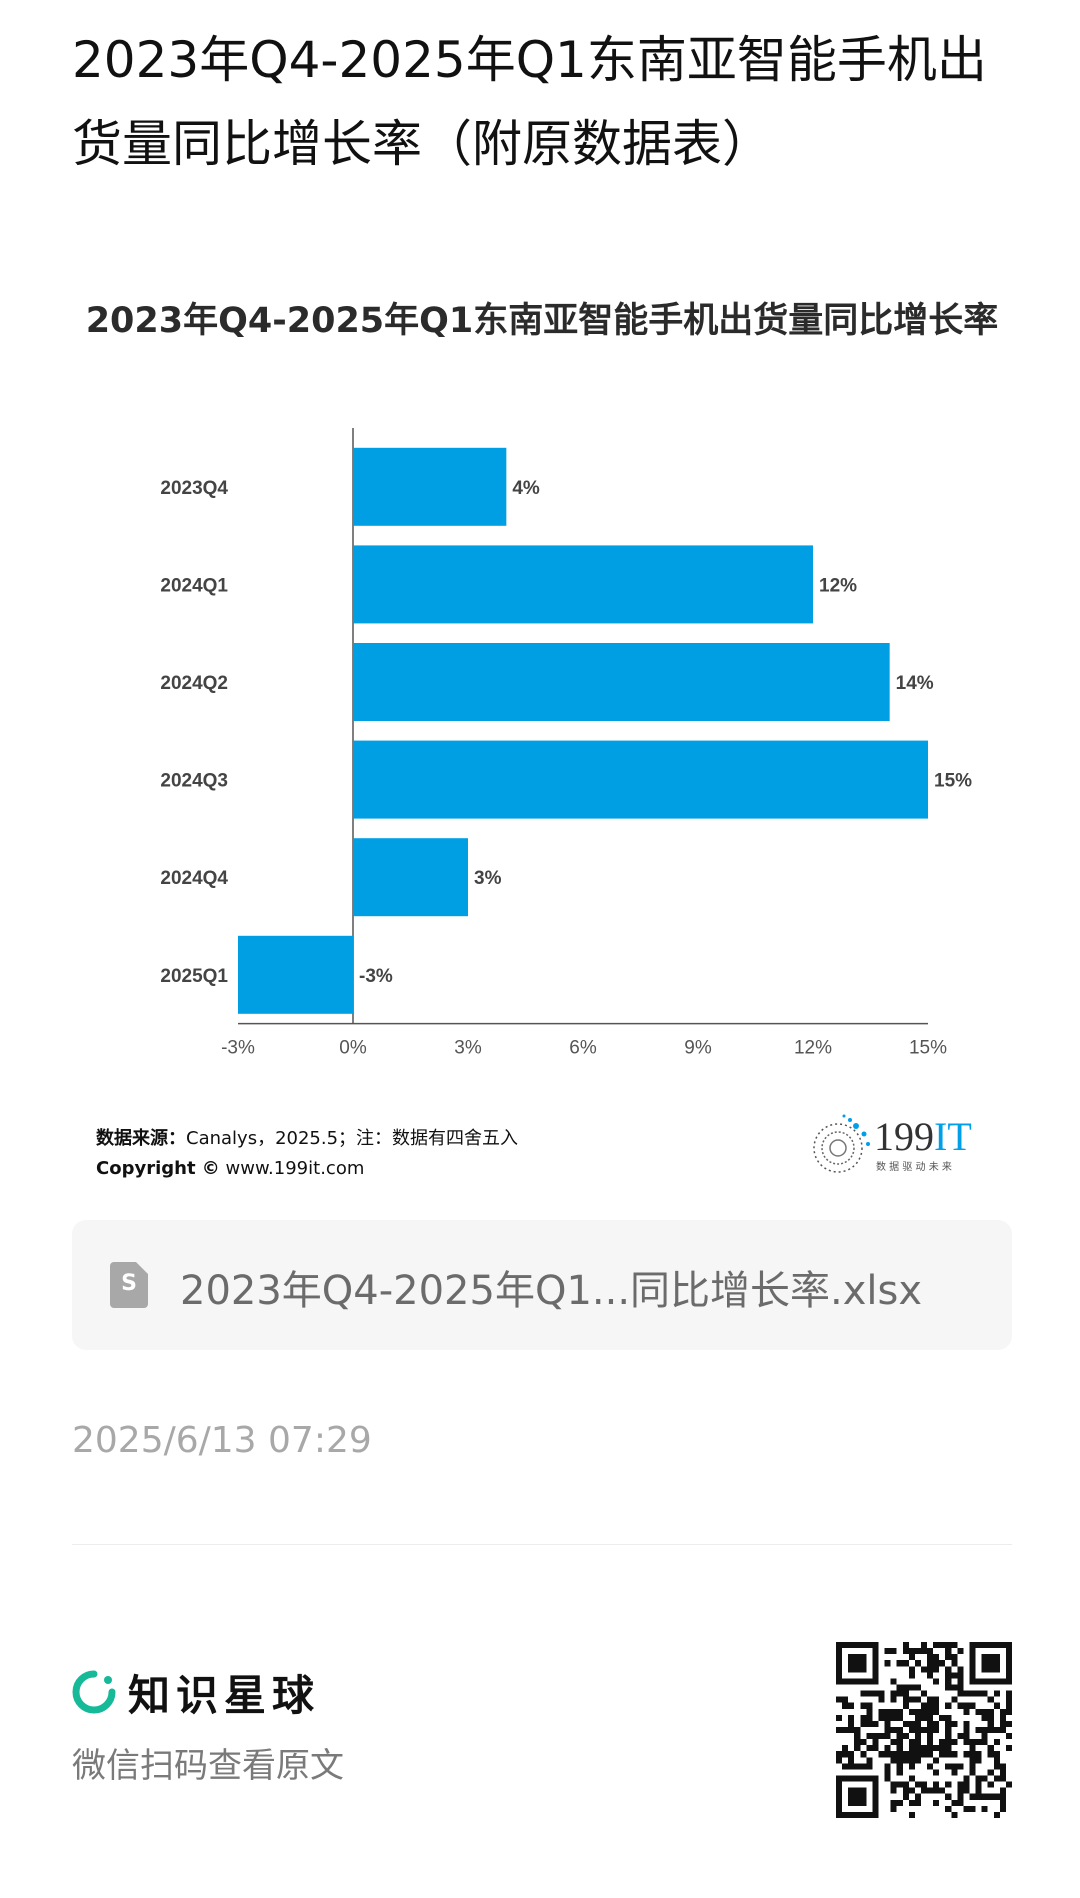  I want to click on x-tick-label: 15%, so click(928, 1048).